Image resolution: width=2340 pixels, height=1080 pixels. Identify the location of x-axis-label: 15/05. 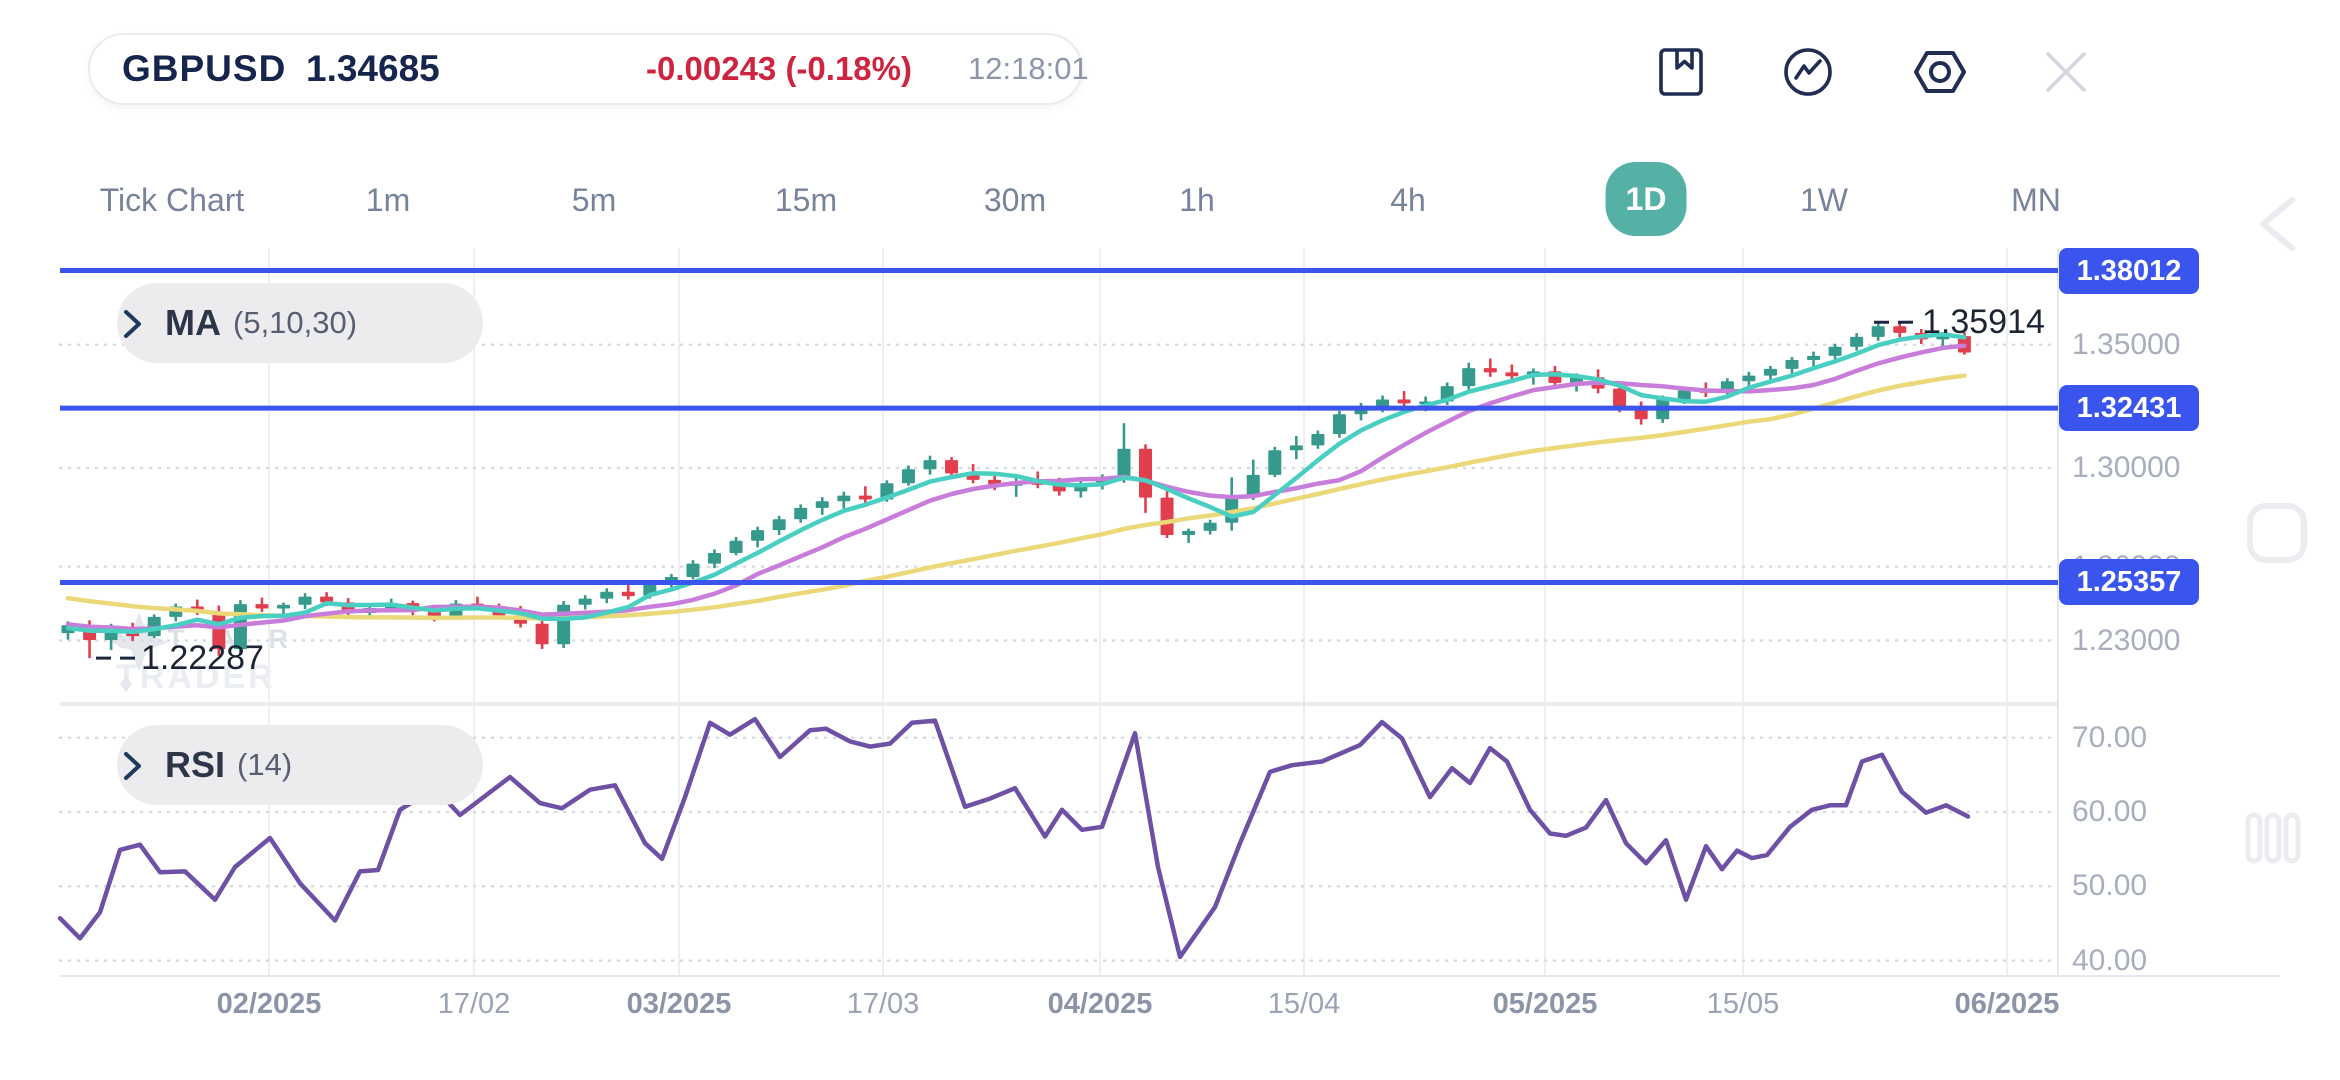
(1743, 1004).